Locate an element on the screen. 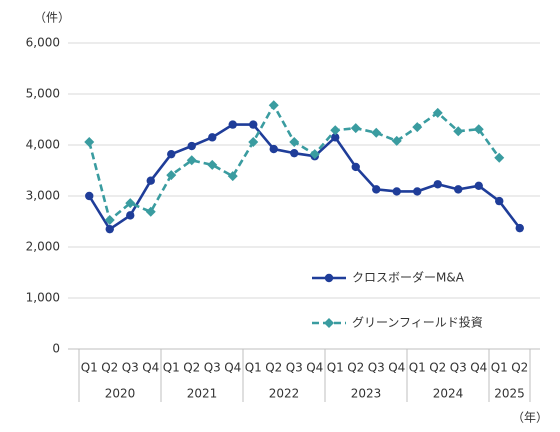 This screenshot has height=432, width=560. x-group-label: 2024 is located at coordinates (448, 394).